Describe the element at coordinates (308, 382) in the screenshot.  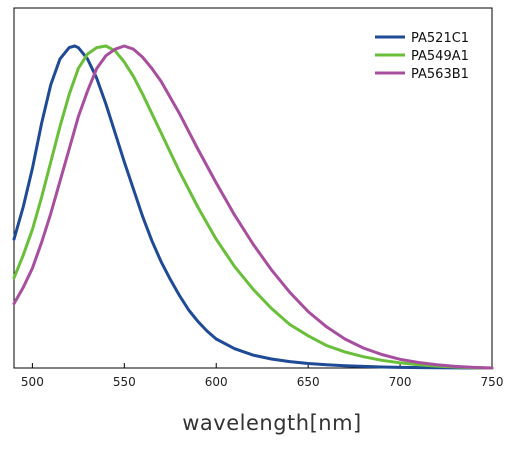
I see `x-tick-label: 650` at that location.